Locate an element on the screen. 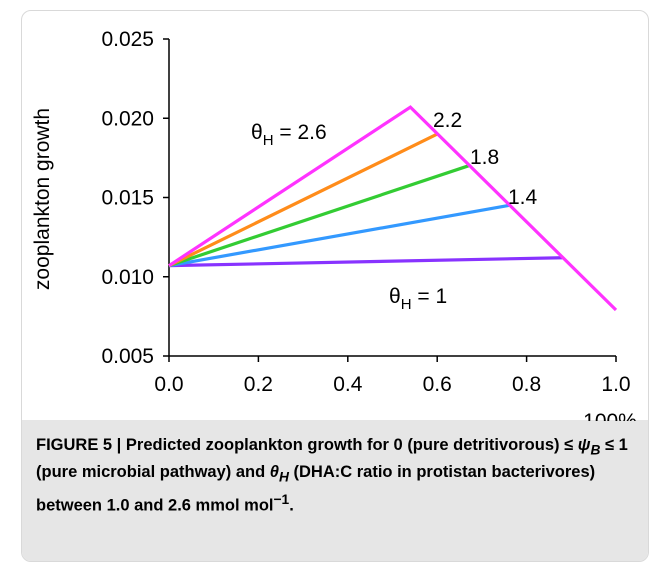  y-tick-label: 0.005 is located at coordinates (127, 356).